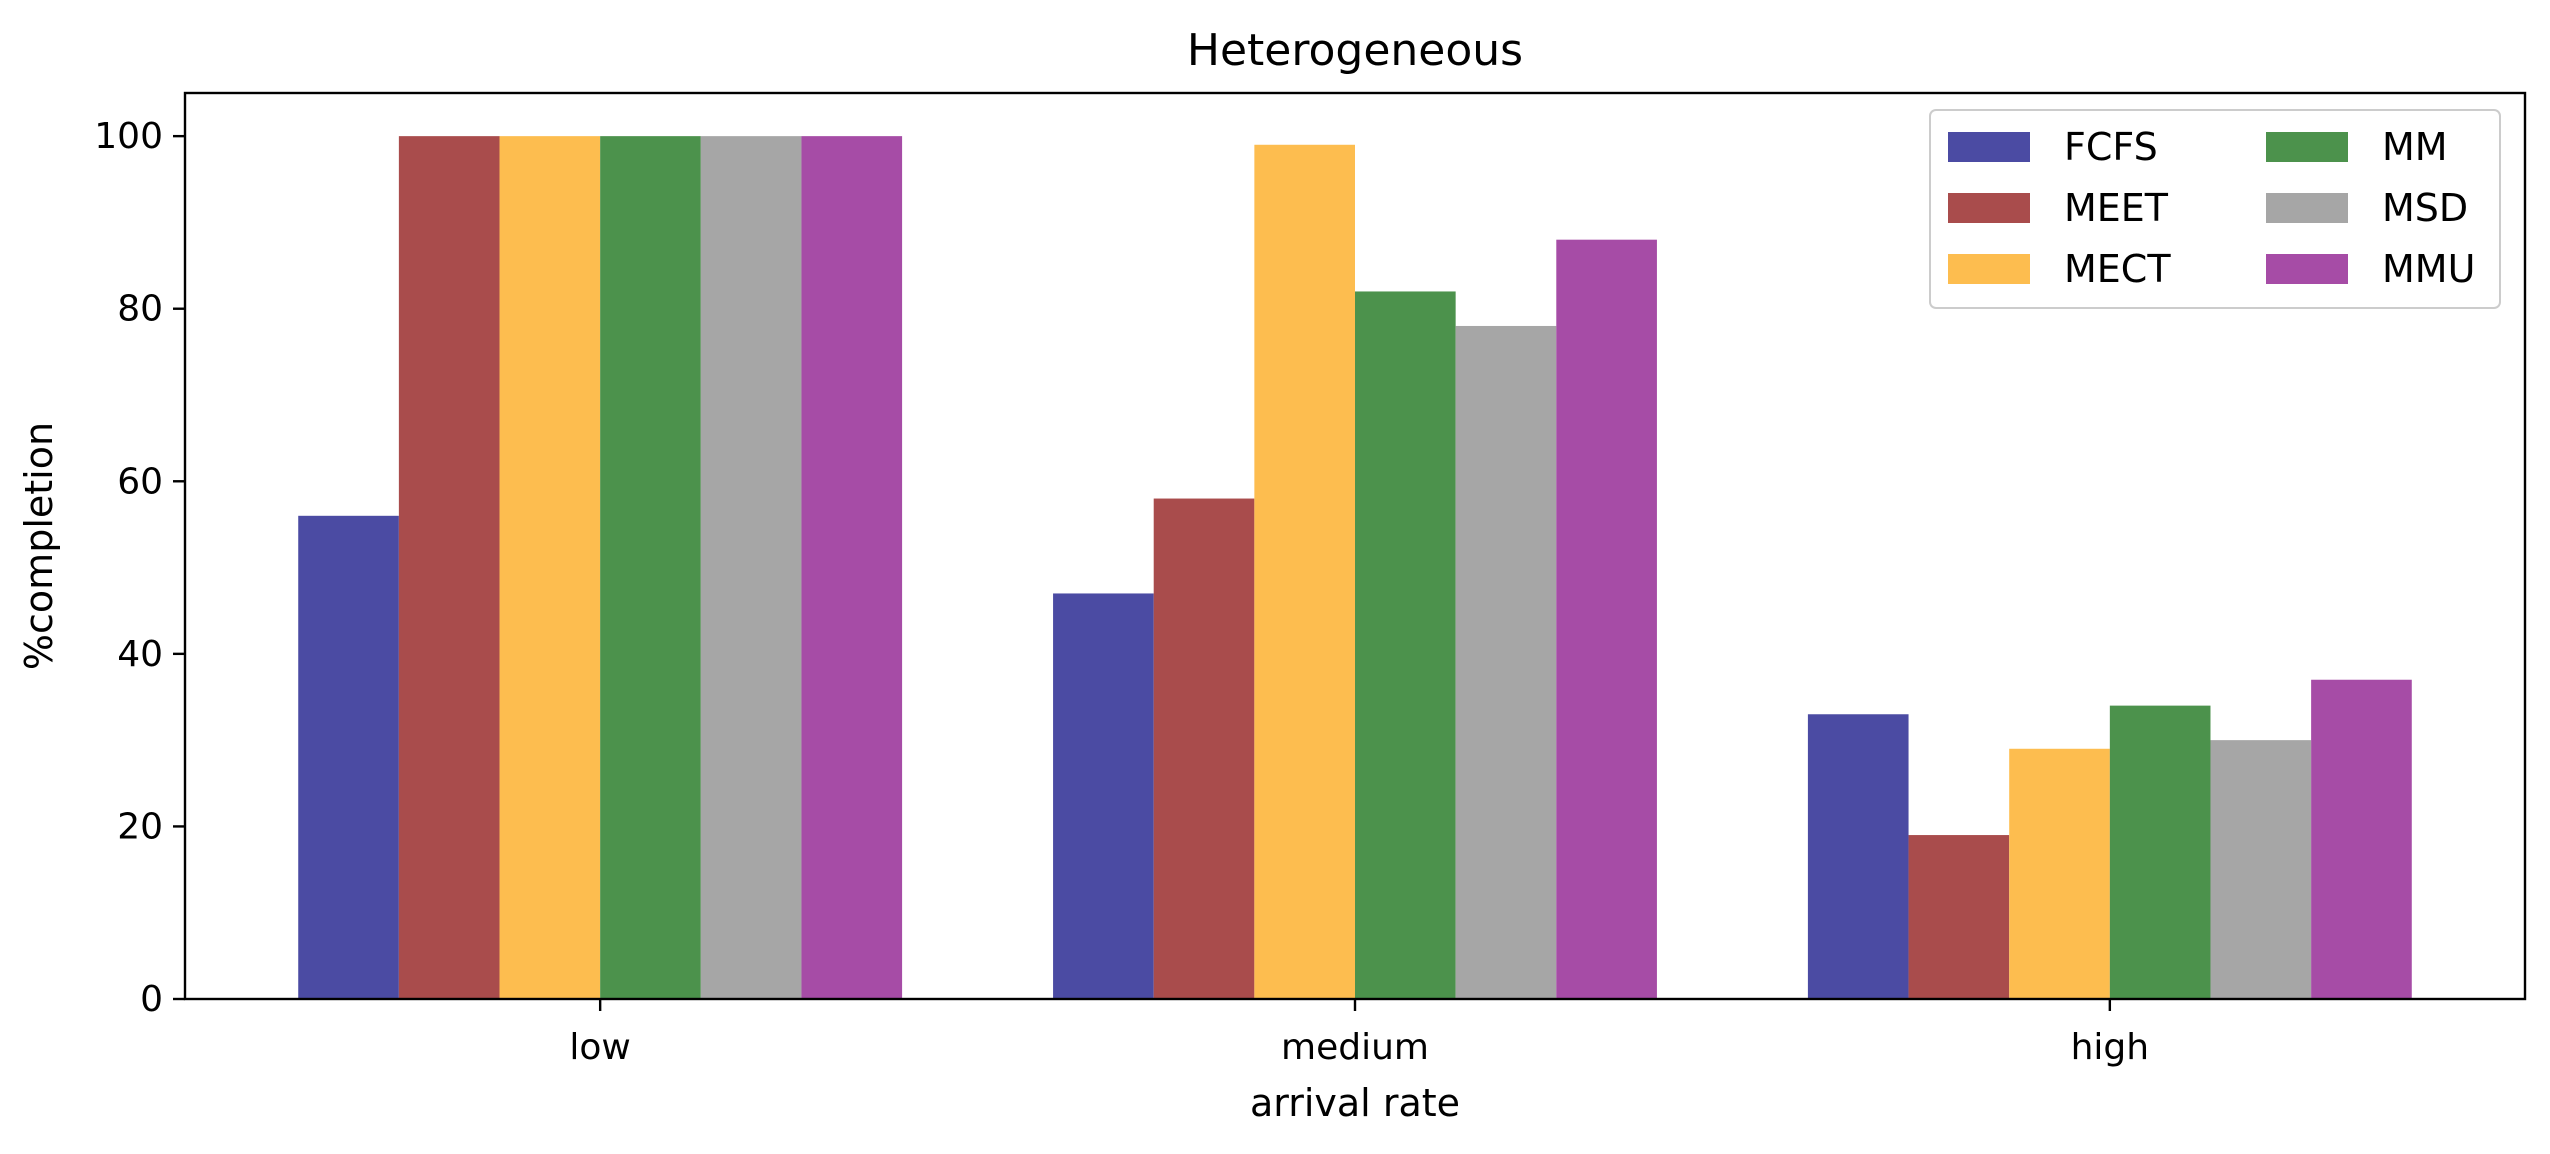 The width and height of the screenshot is (2550, 1154). I want to click on chart-title: Heterogeneous, so click(1355, 50).